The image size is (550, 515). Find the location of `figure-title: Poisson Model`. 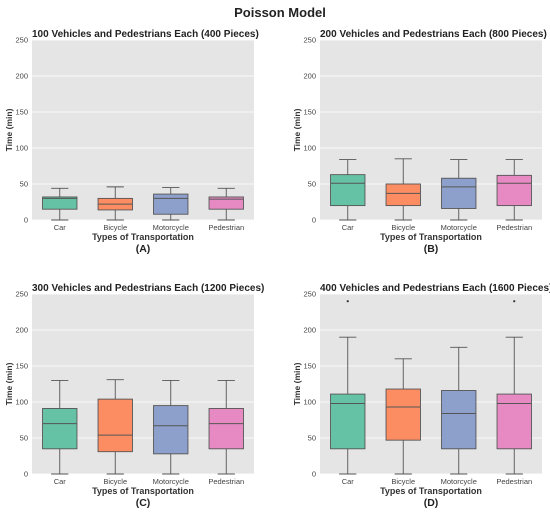

figure-title: Poisson Model is located at coordinates (280, 12).